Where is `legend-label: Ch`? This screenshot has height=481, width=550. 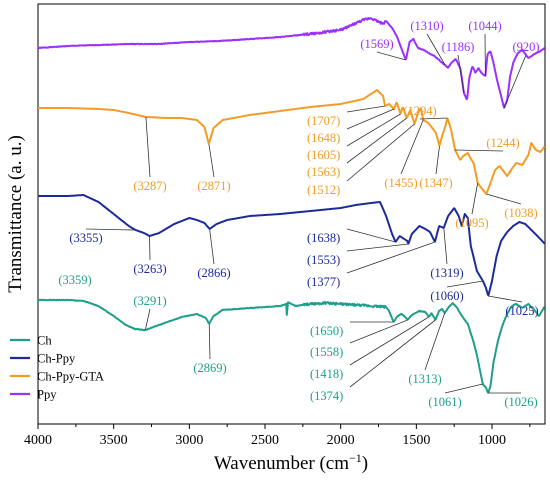 legend-label: Ch is located at coordinates (44, 341).